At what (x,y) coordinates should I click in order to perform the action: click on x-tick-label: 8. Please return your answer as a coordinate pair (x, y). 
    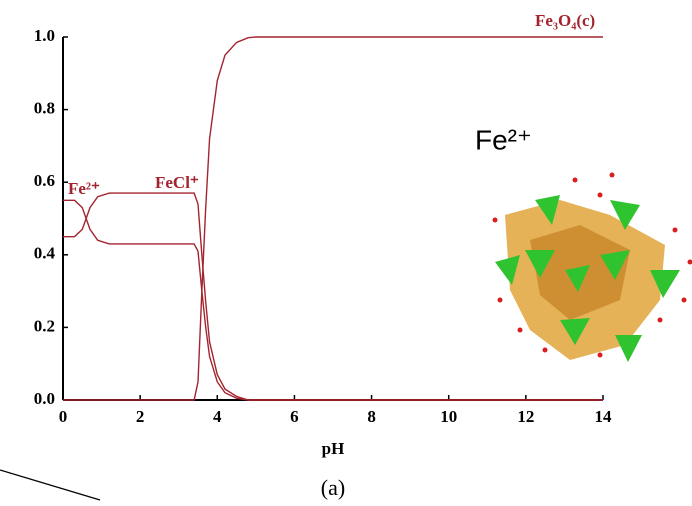
    Looking at the image, I should click on (371, 416).